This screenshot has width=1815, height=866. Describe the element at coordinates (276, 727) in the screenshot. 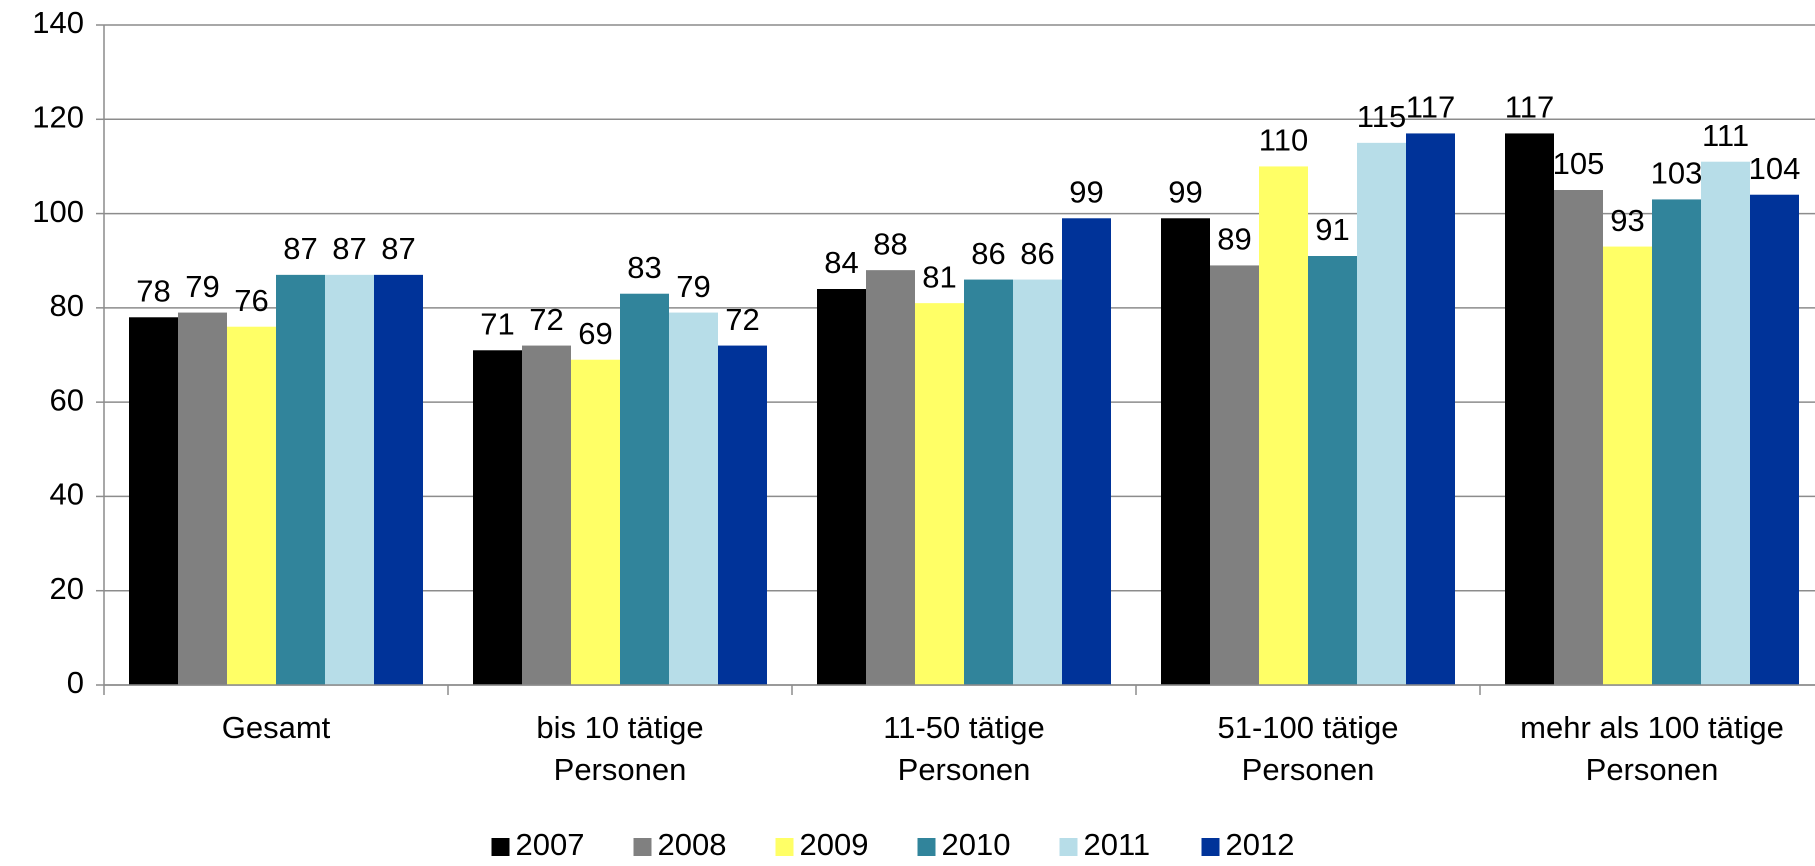

I see `x-tick-label: Gesamt` at that location.